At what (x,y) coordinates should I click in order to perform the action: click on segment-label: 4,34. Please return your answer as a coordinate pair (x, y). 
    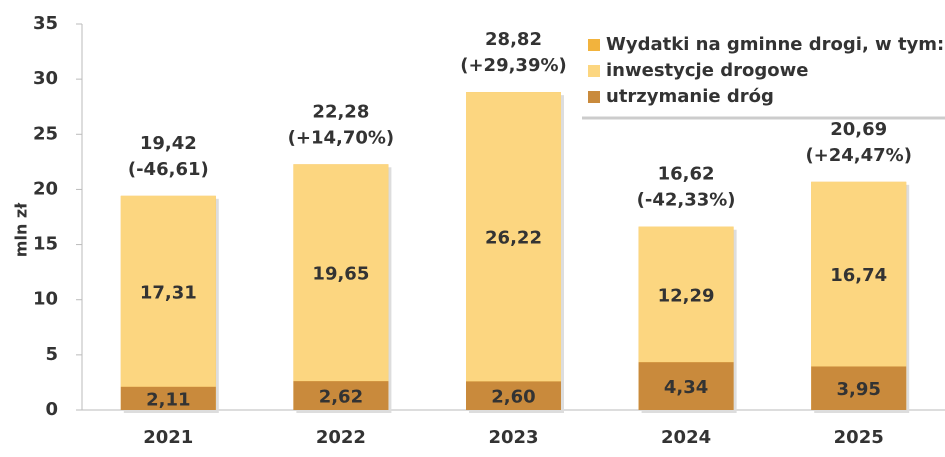
    Looking at the image, I should click on (686, 387).